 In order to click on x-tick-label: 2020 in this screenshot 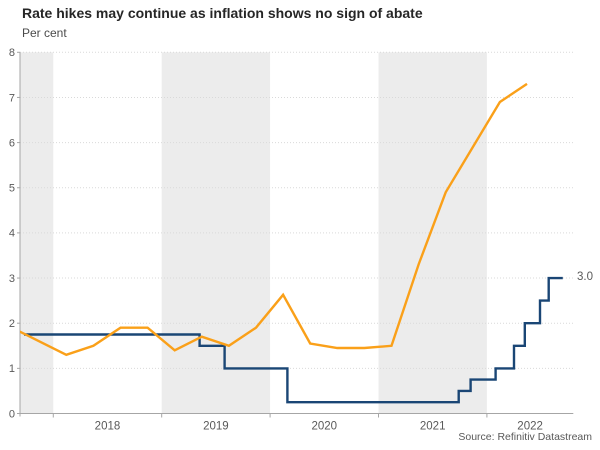, I will do `click(324, 427)`.